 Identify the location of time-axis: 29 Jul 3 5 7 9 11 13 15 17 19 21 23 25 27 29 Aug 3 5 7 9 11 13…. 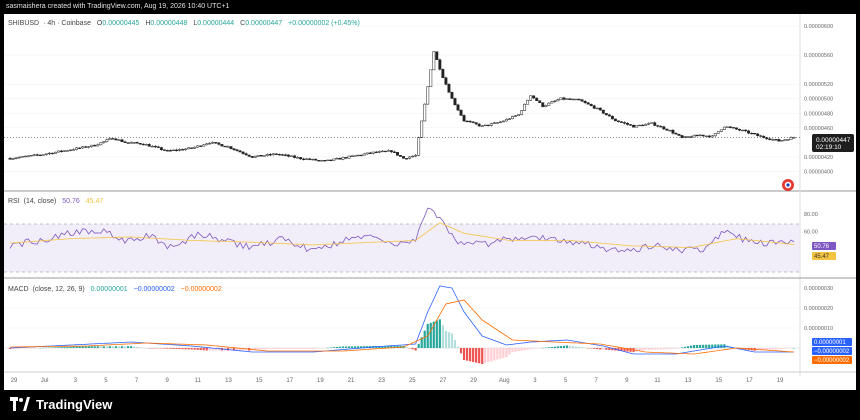
(397, 381).